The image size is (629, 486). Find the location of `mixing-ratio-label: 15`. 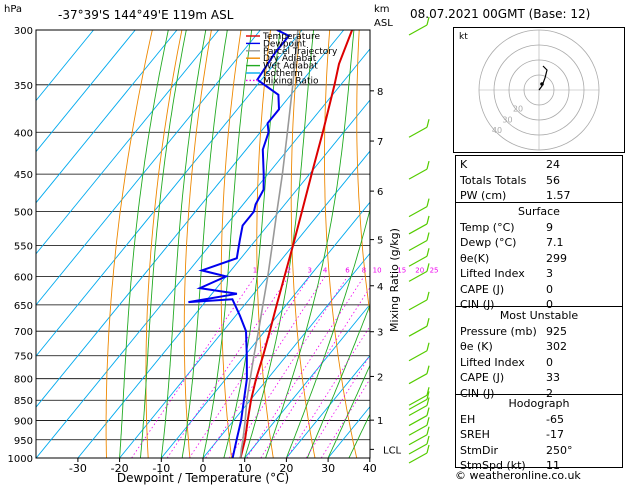

mixing-ratio-label: 15 is located at coordinates (401, 270).